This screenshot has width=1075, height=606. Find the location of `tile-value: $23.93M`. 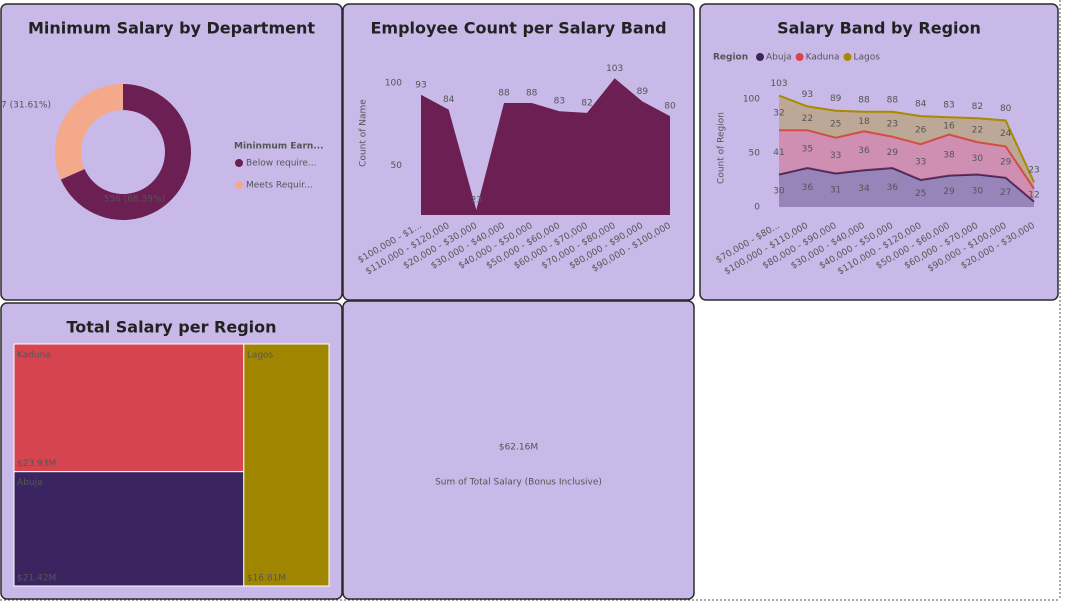

tile-value: $23.93M is located at coordinates (36, 464).